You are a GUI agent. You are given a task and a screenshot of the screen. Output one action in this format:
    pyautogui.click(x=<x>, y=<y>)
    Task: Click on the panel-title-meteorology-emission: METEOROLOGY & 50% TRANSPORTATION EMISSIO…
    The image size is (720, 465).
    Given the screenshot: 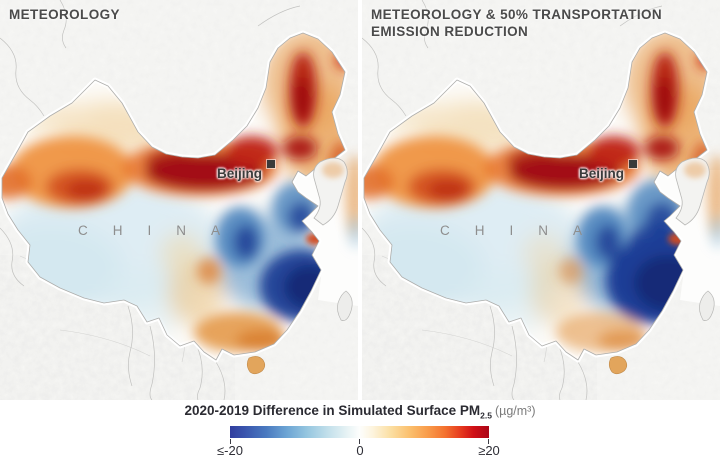 What is the action you would take?
    pyautogui.click(x=517, y=23)
    